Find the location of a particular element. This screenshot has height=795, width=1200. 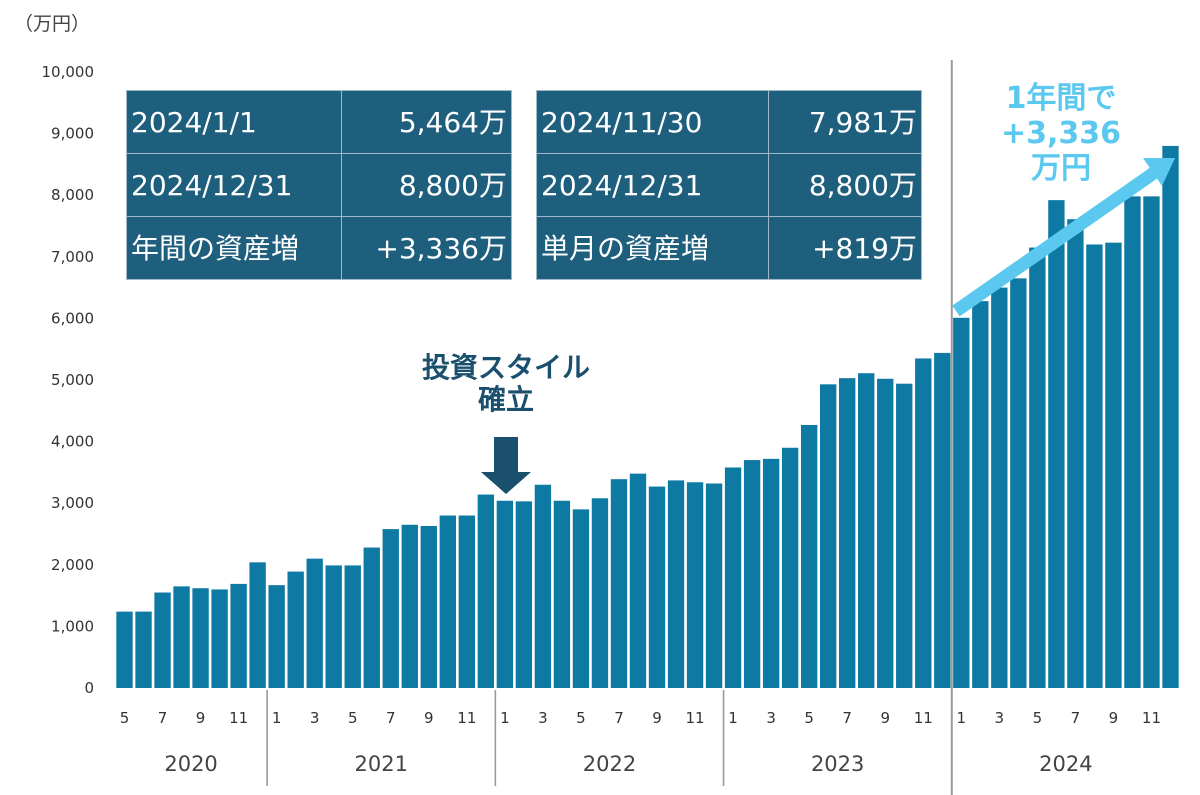

table-cell-value: 7,981万 is located at coordinates (845, 122).